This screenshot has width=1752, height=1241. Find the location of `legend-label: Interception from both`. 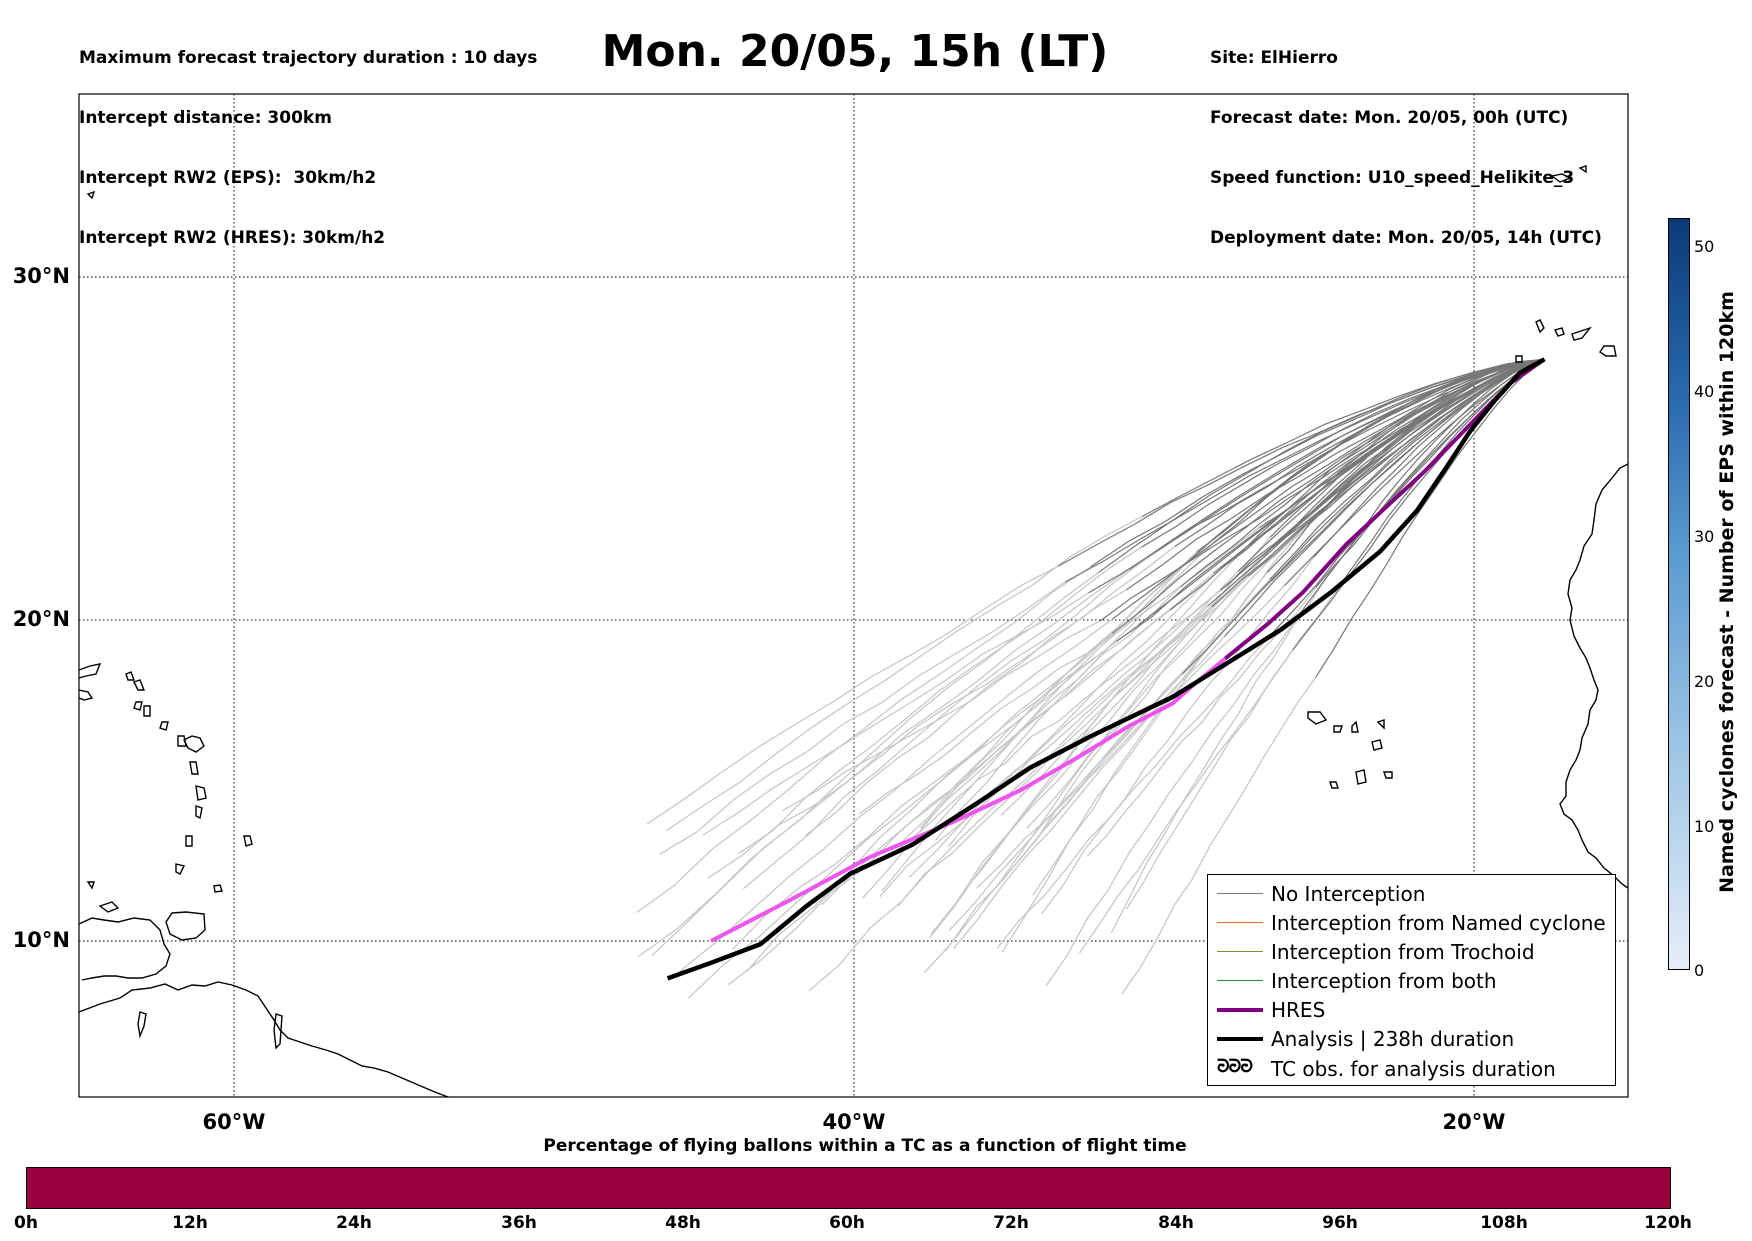

legend-label: Interception from both is located at coordinates (1384, 981).